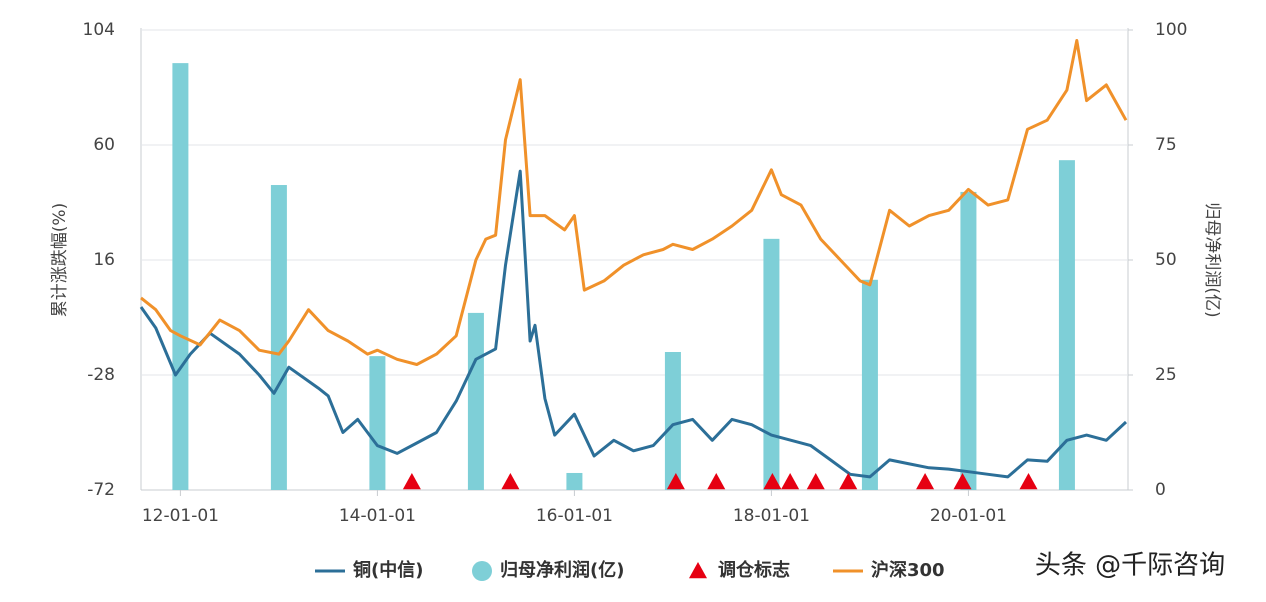  What do you see at coordinates (101, 490) in the screenshot?
I see `y-tick-label: -72` at bounding box center [101, 490].